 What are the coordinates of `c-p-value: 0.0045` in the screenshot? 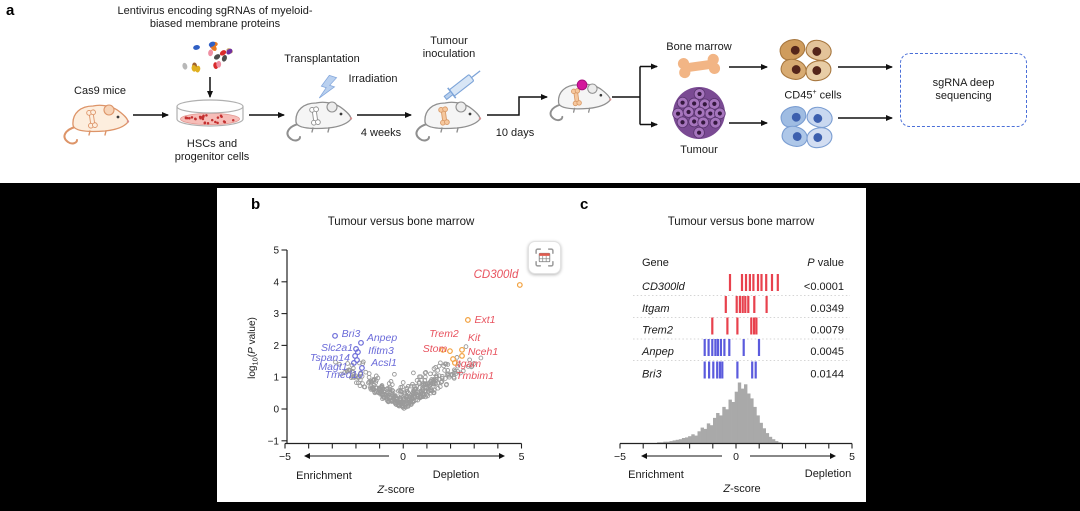 It's located at (827, 352).